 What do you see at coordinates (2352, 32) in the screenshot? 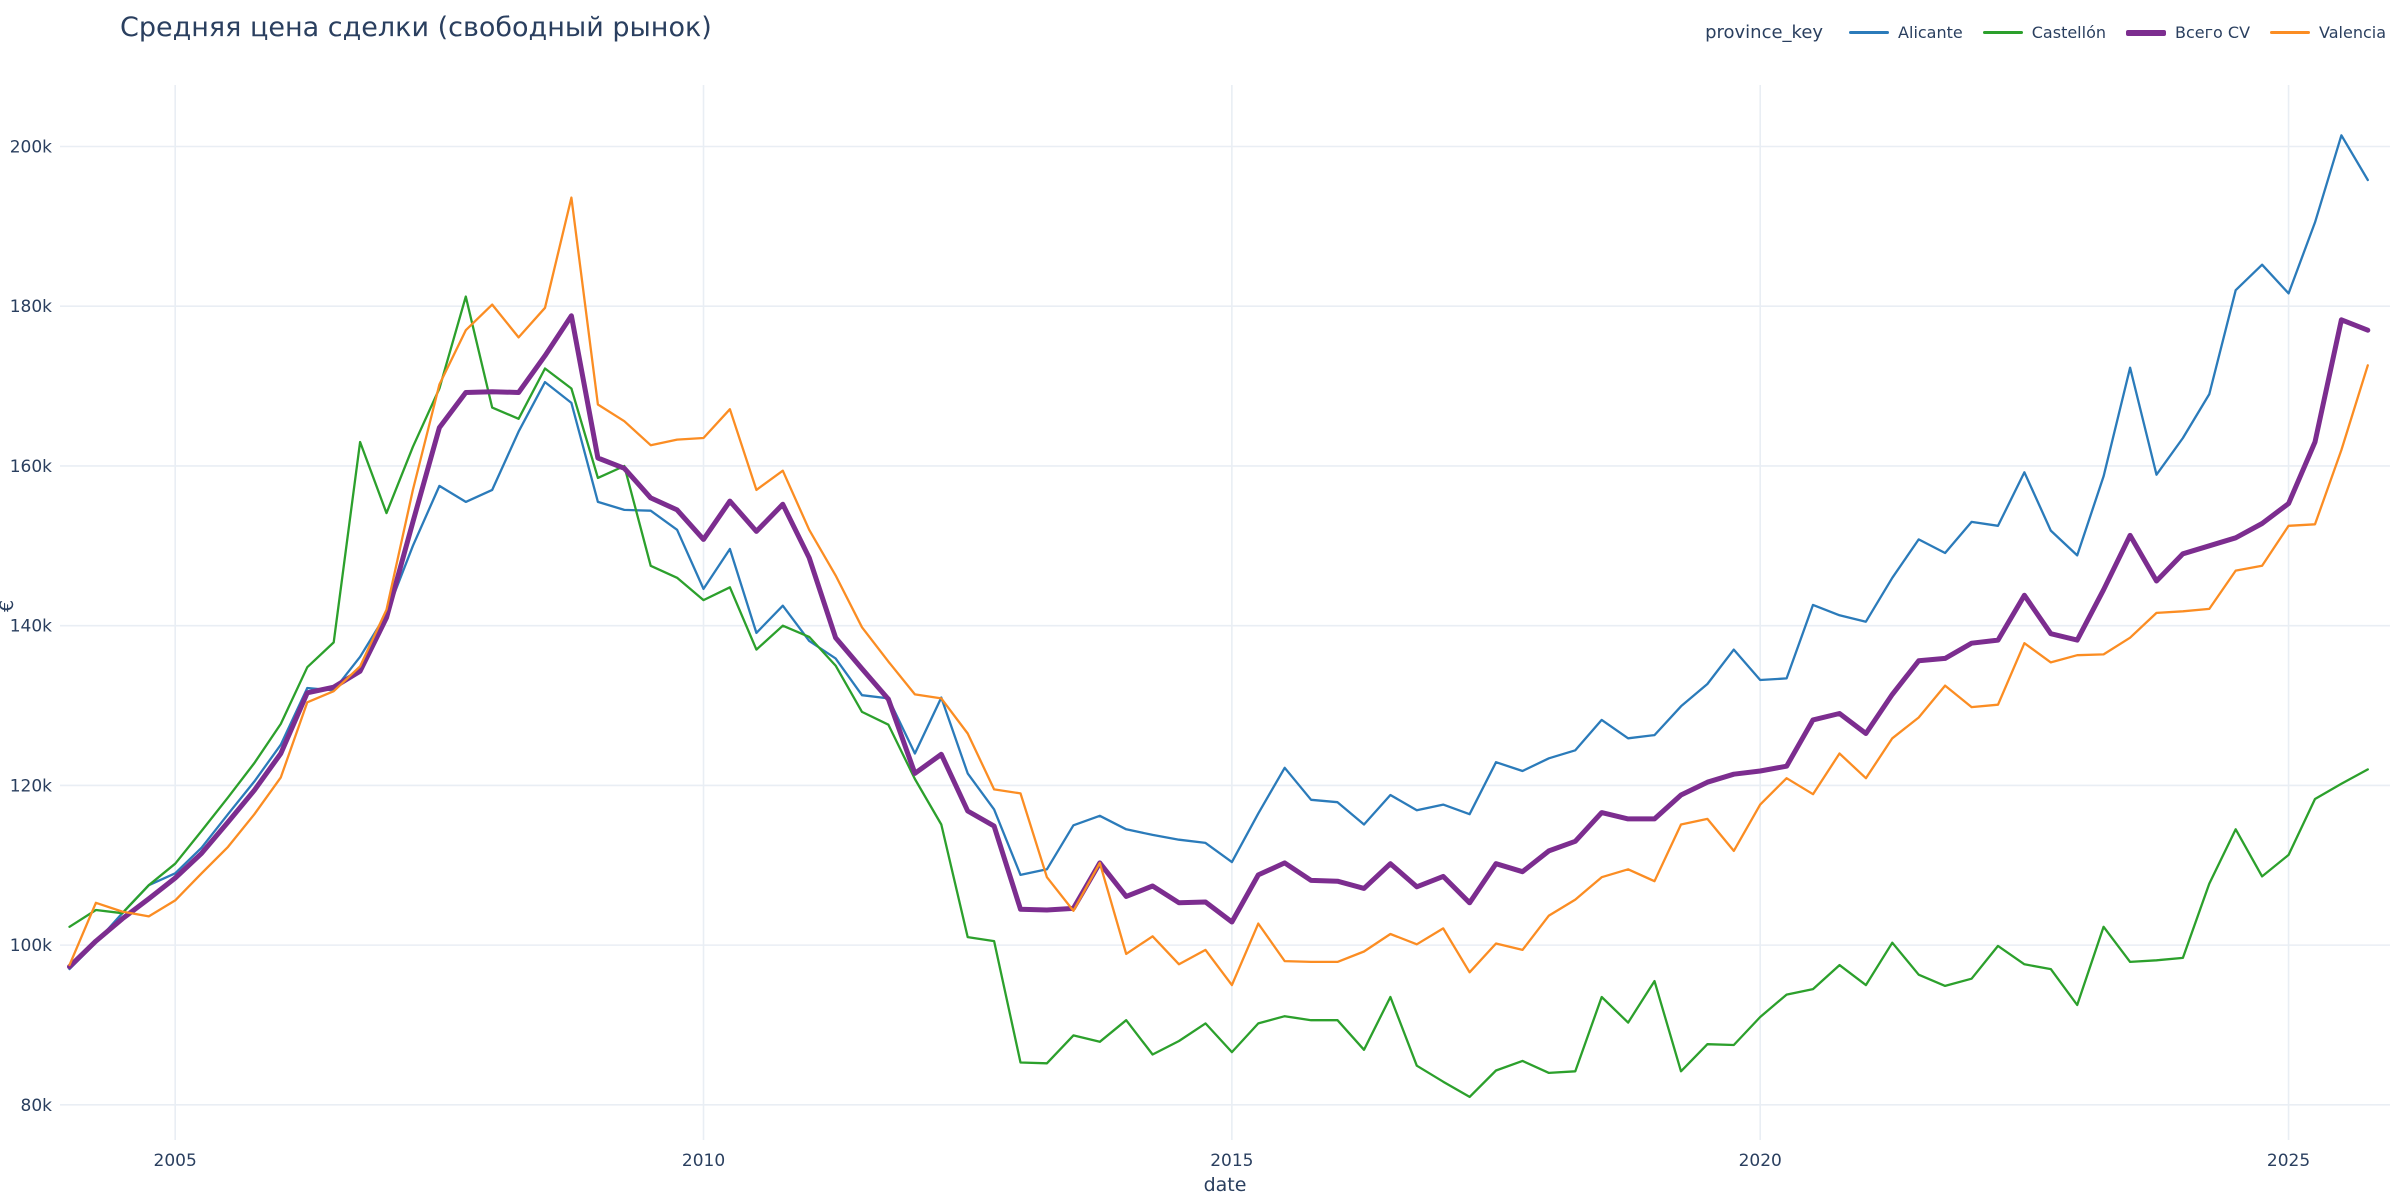
I see `legend-item-label: Valencia` at bounding box center [2352, 32].